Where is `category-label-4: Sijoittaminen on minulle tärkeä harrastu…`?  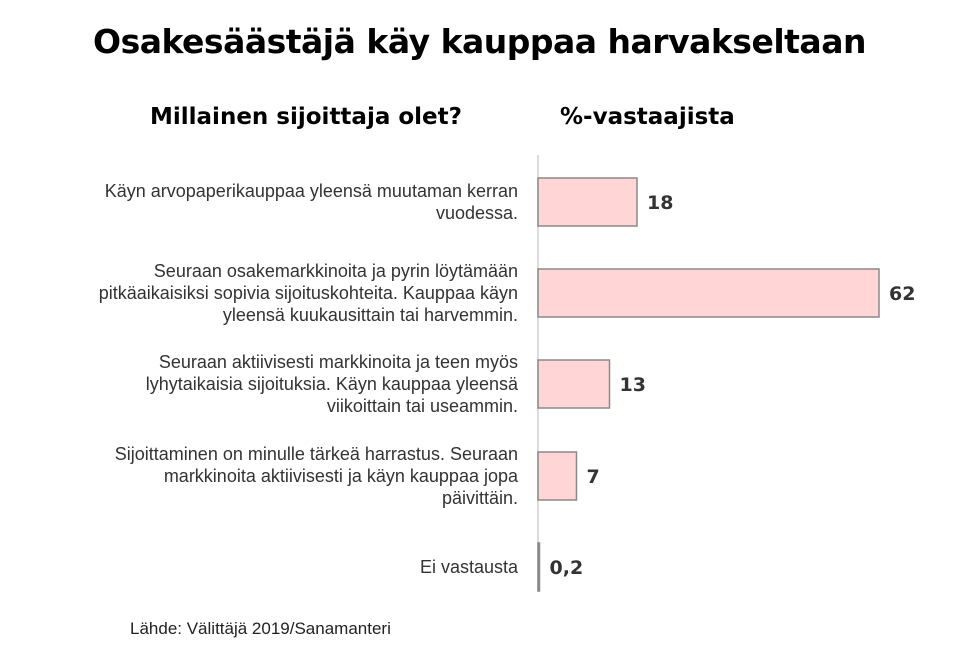 category-label-4: Sijoittaminen on minulle tärkeä harrastu… is located at coordinates (317, 476).